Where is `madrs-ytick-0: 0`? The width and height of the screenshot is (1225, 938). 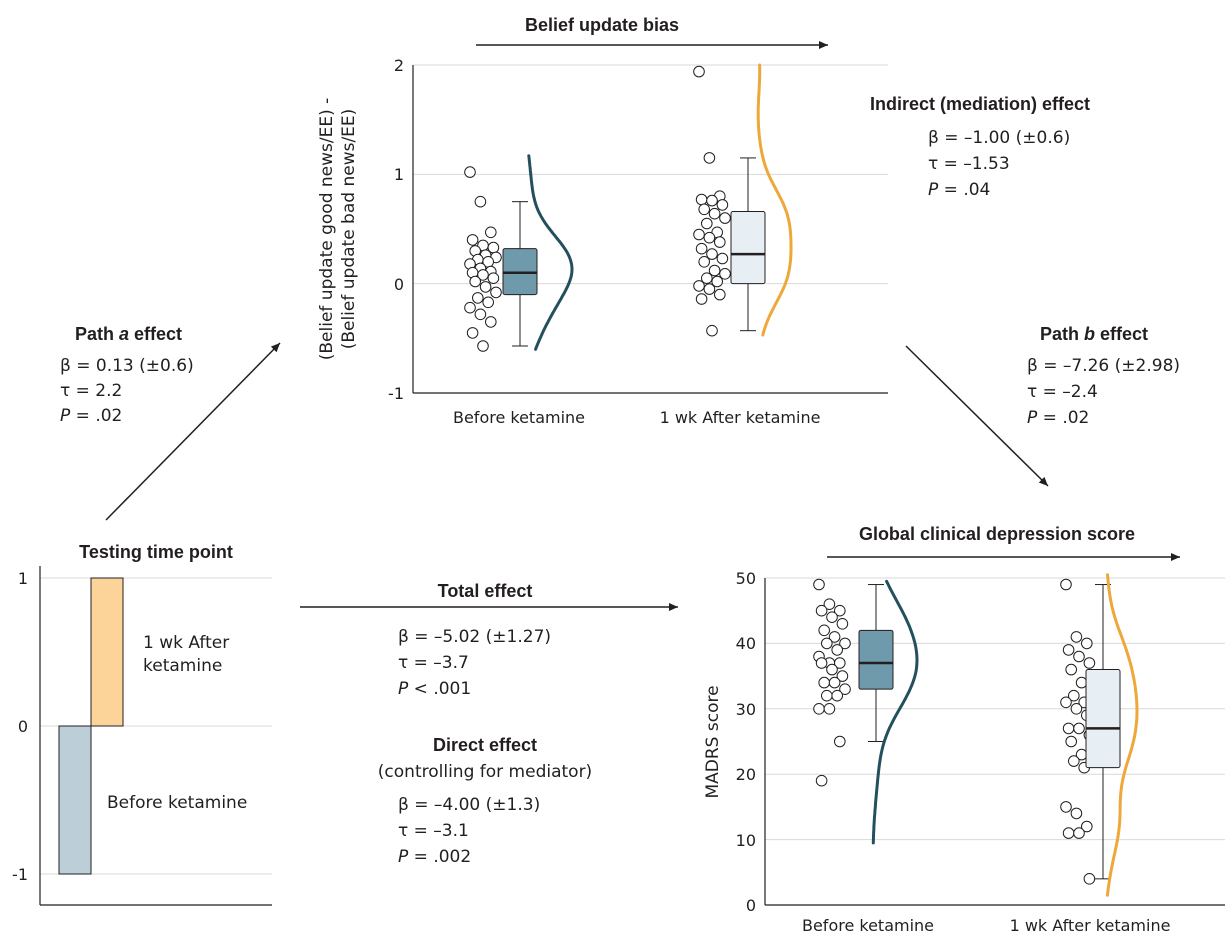 madrs-ytick-0: 0 is located at coordinates (751, 905).